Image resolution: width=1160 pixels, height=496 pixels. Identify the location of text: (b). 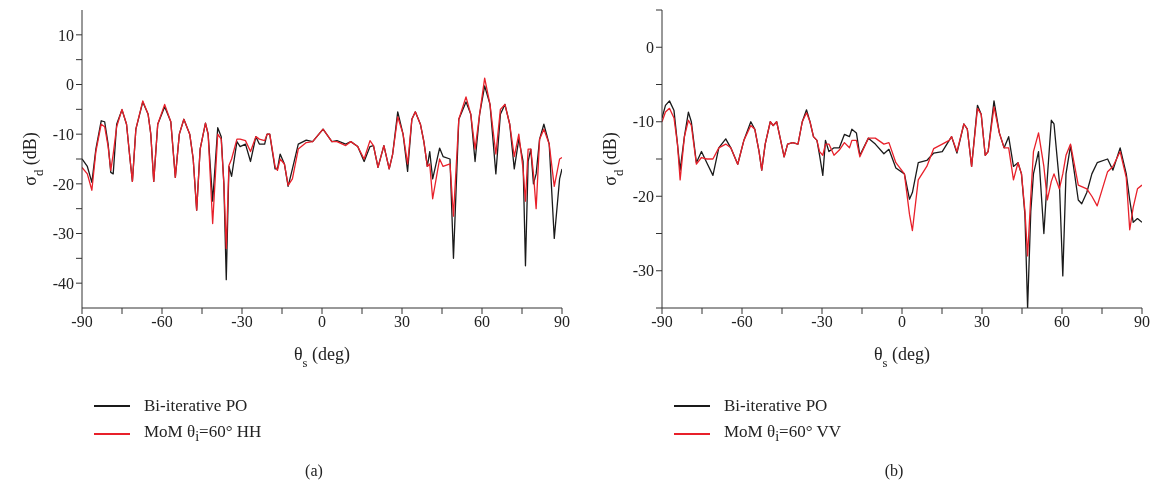
(894, 471).